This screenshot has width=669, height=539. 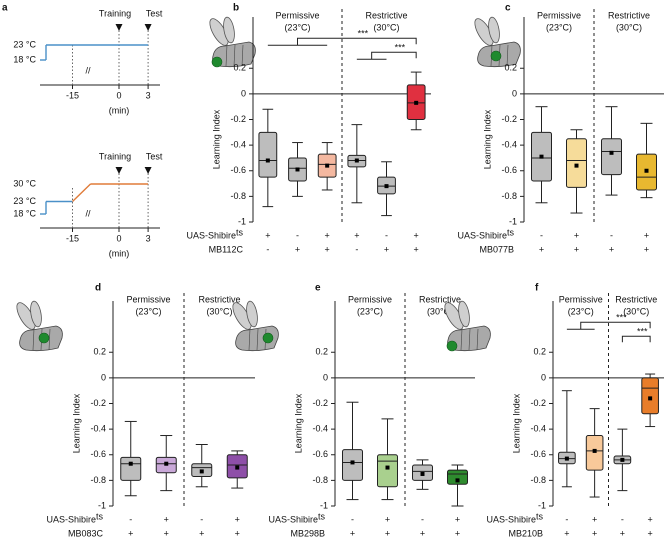 What do you see at coordinates (257, 338) in the screenshot?
I see `icon-body` at bounding box center [257, 338].